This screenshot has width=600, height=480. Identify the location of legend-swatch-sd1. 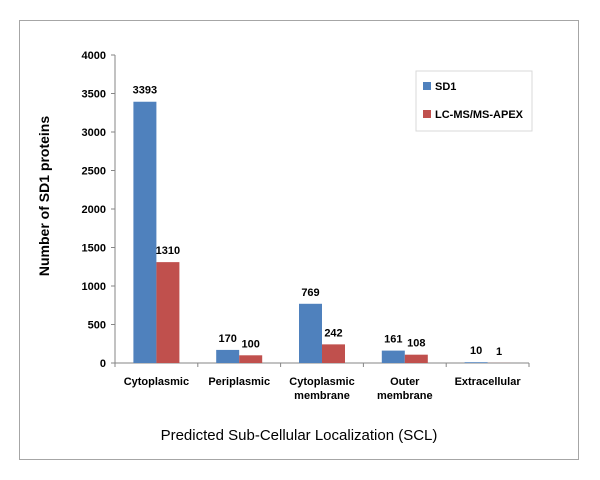
(427, 86).